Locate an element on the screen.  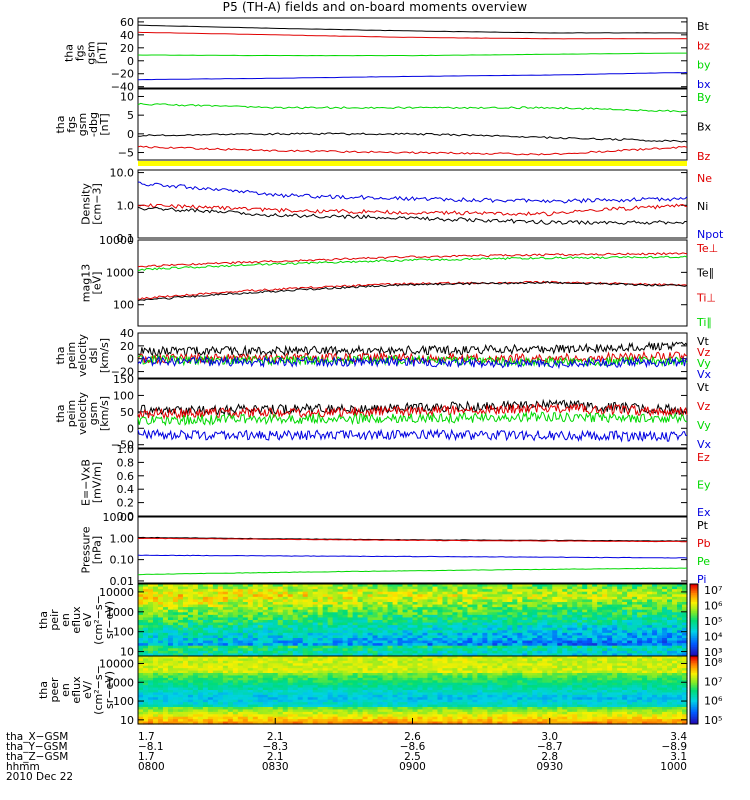
x-tick-label: 0830 is located at coordinates (275, 767).